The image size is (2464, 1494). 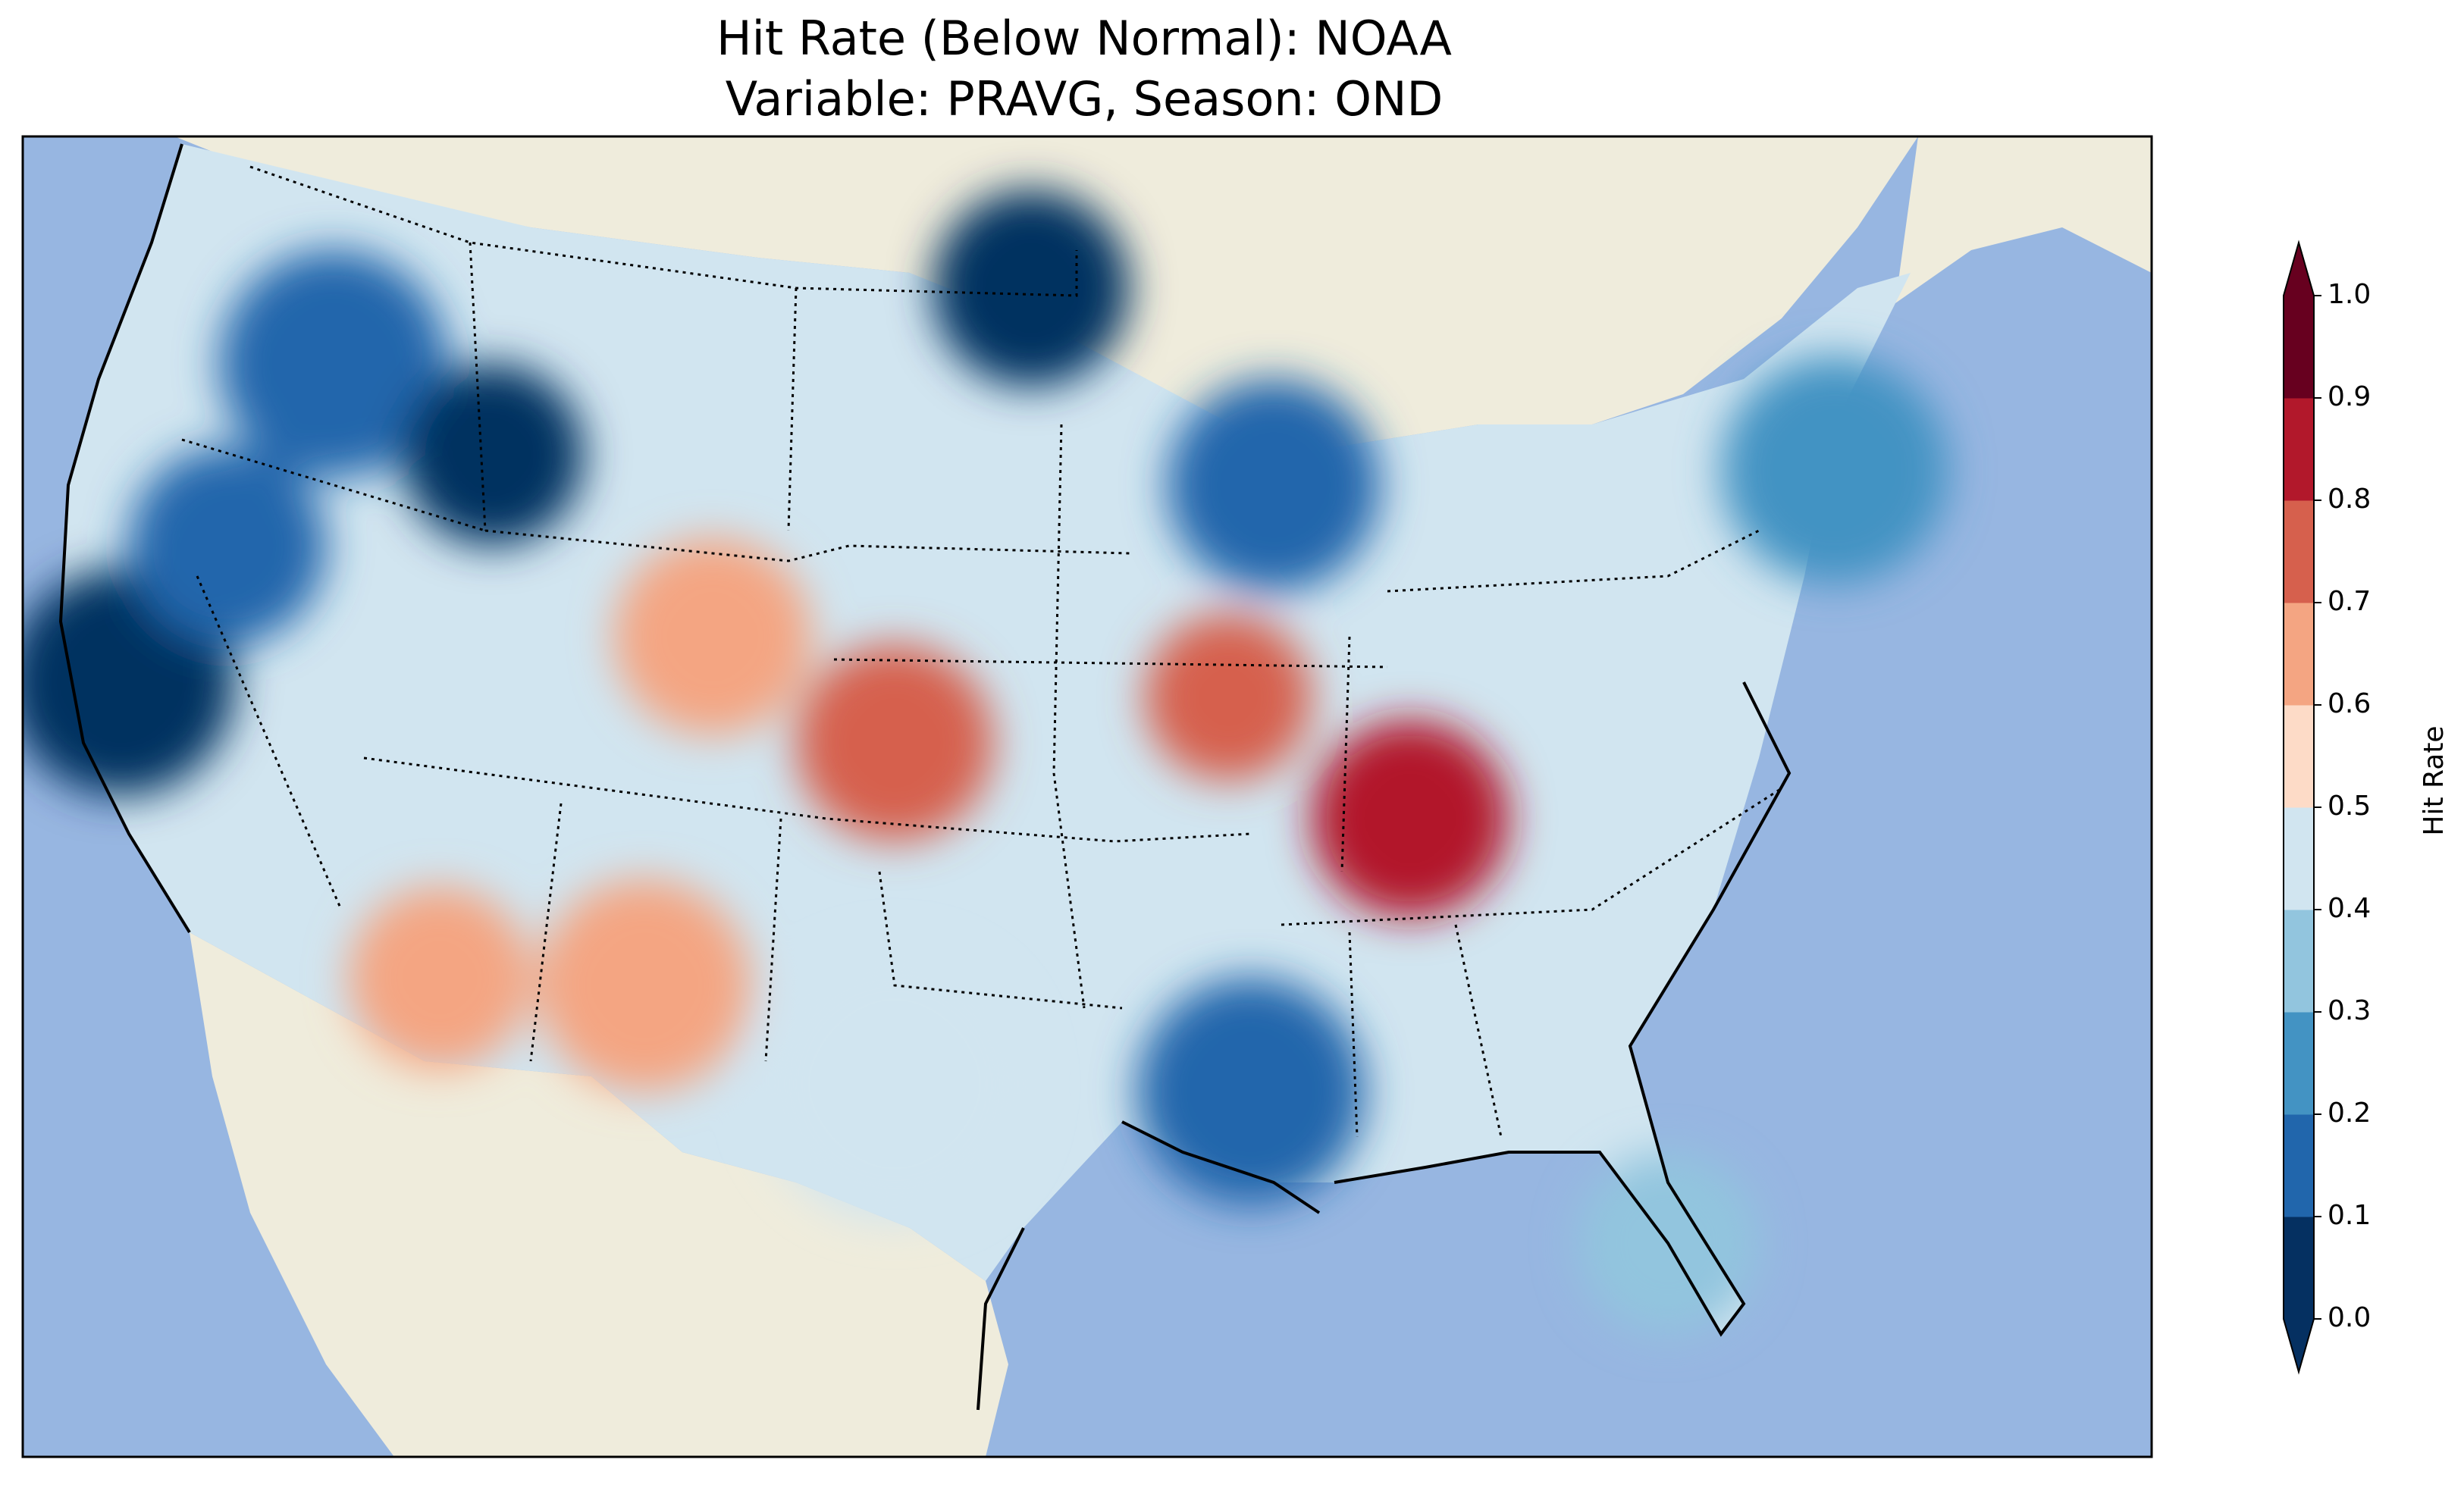 What do you see at coordinates (2350, 1215) in the screenshot?
I see `colorbar-tick-label: 0.1` at bounding box center [2350, 1215].